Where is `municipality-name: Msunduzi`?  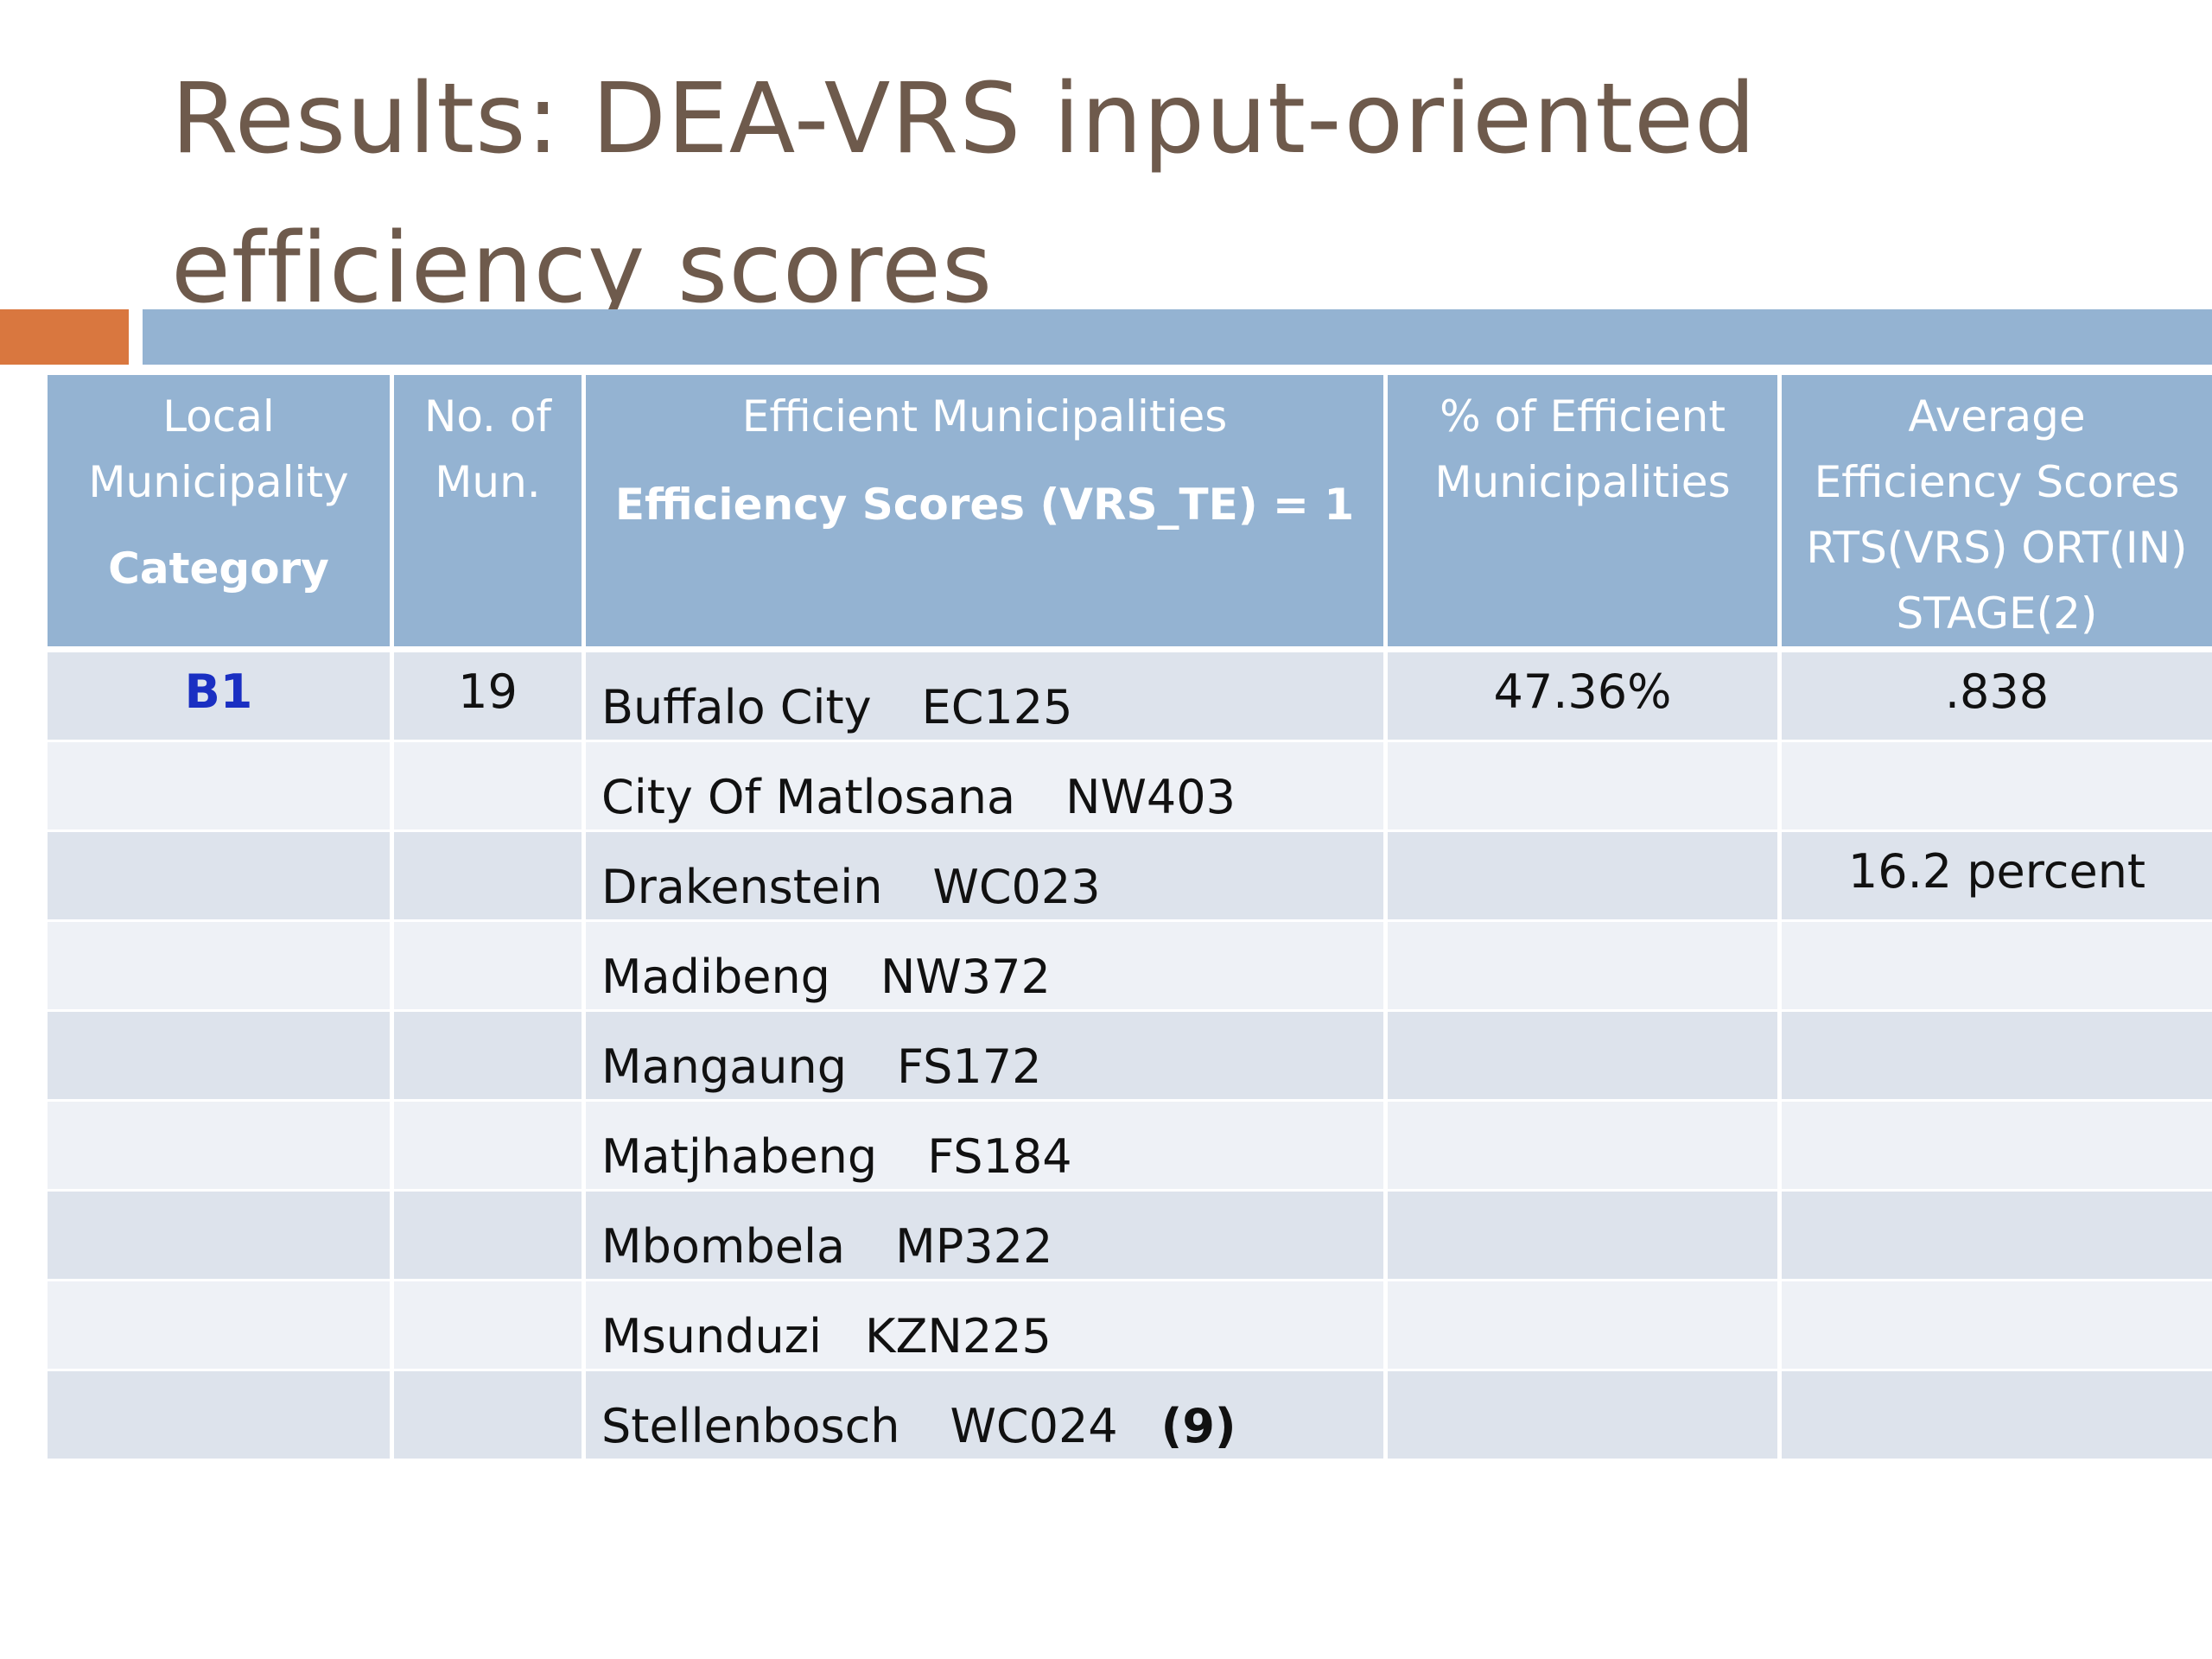
municipality-name: Msunduzi is located at coordinates (712, 1336).